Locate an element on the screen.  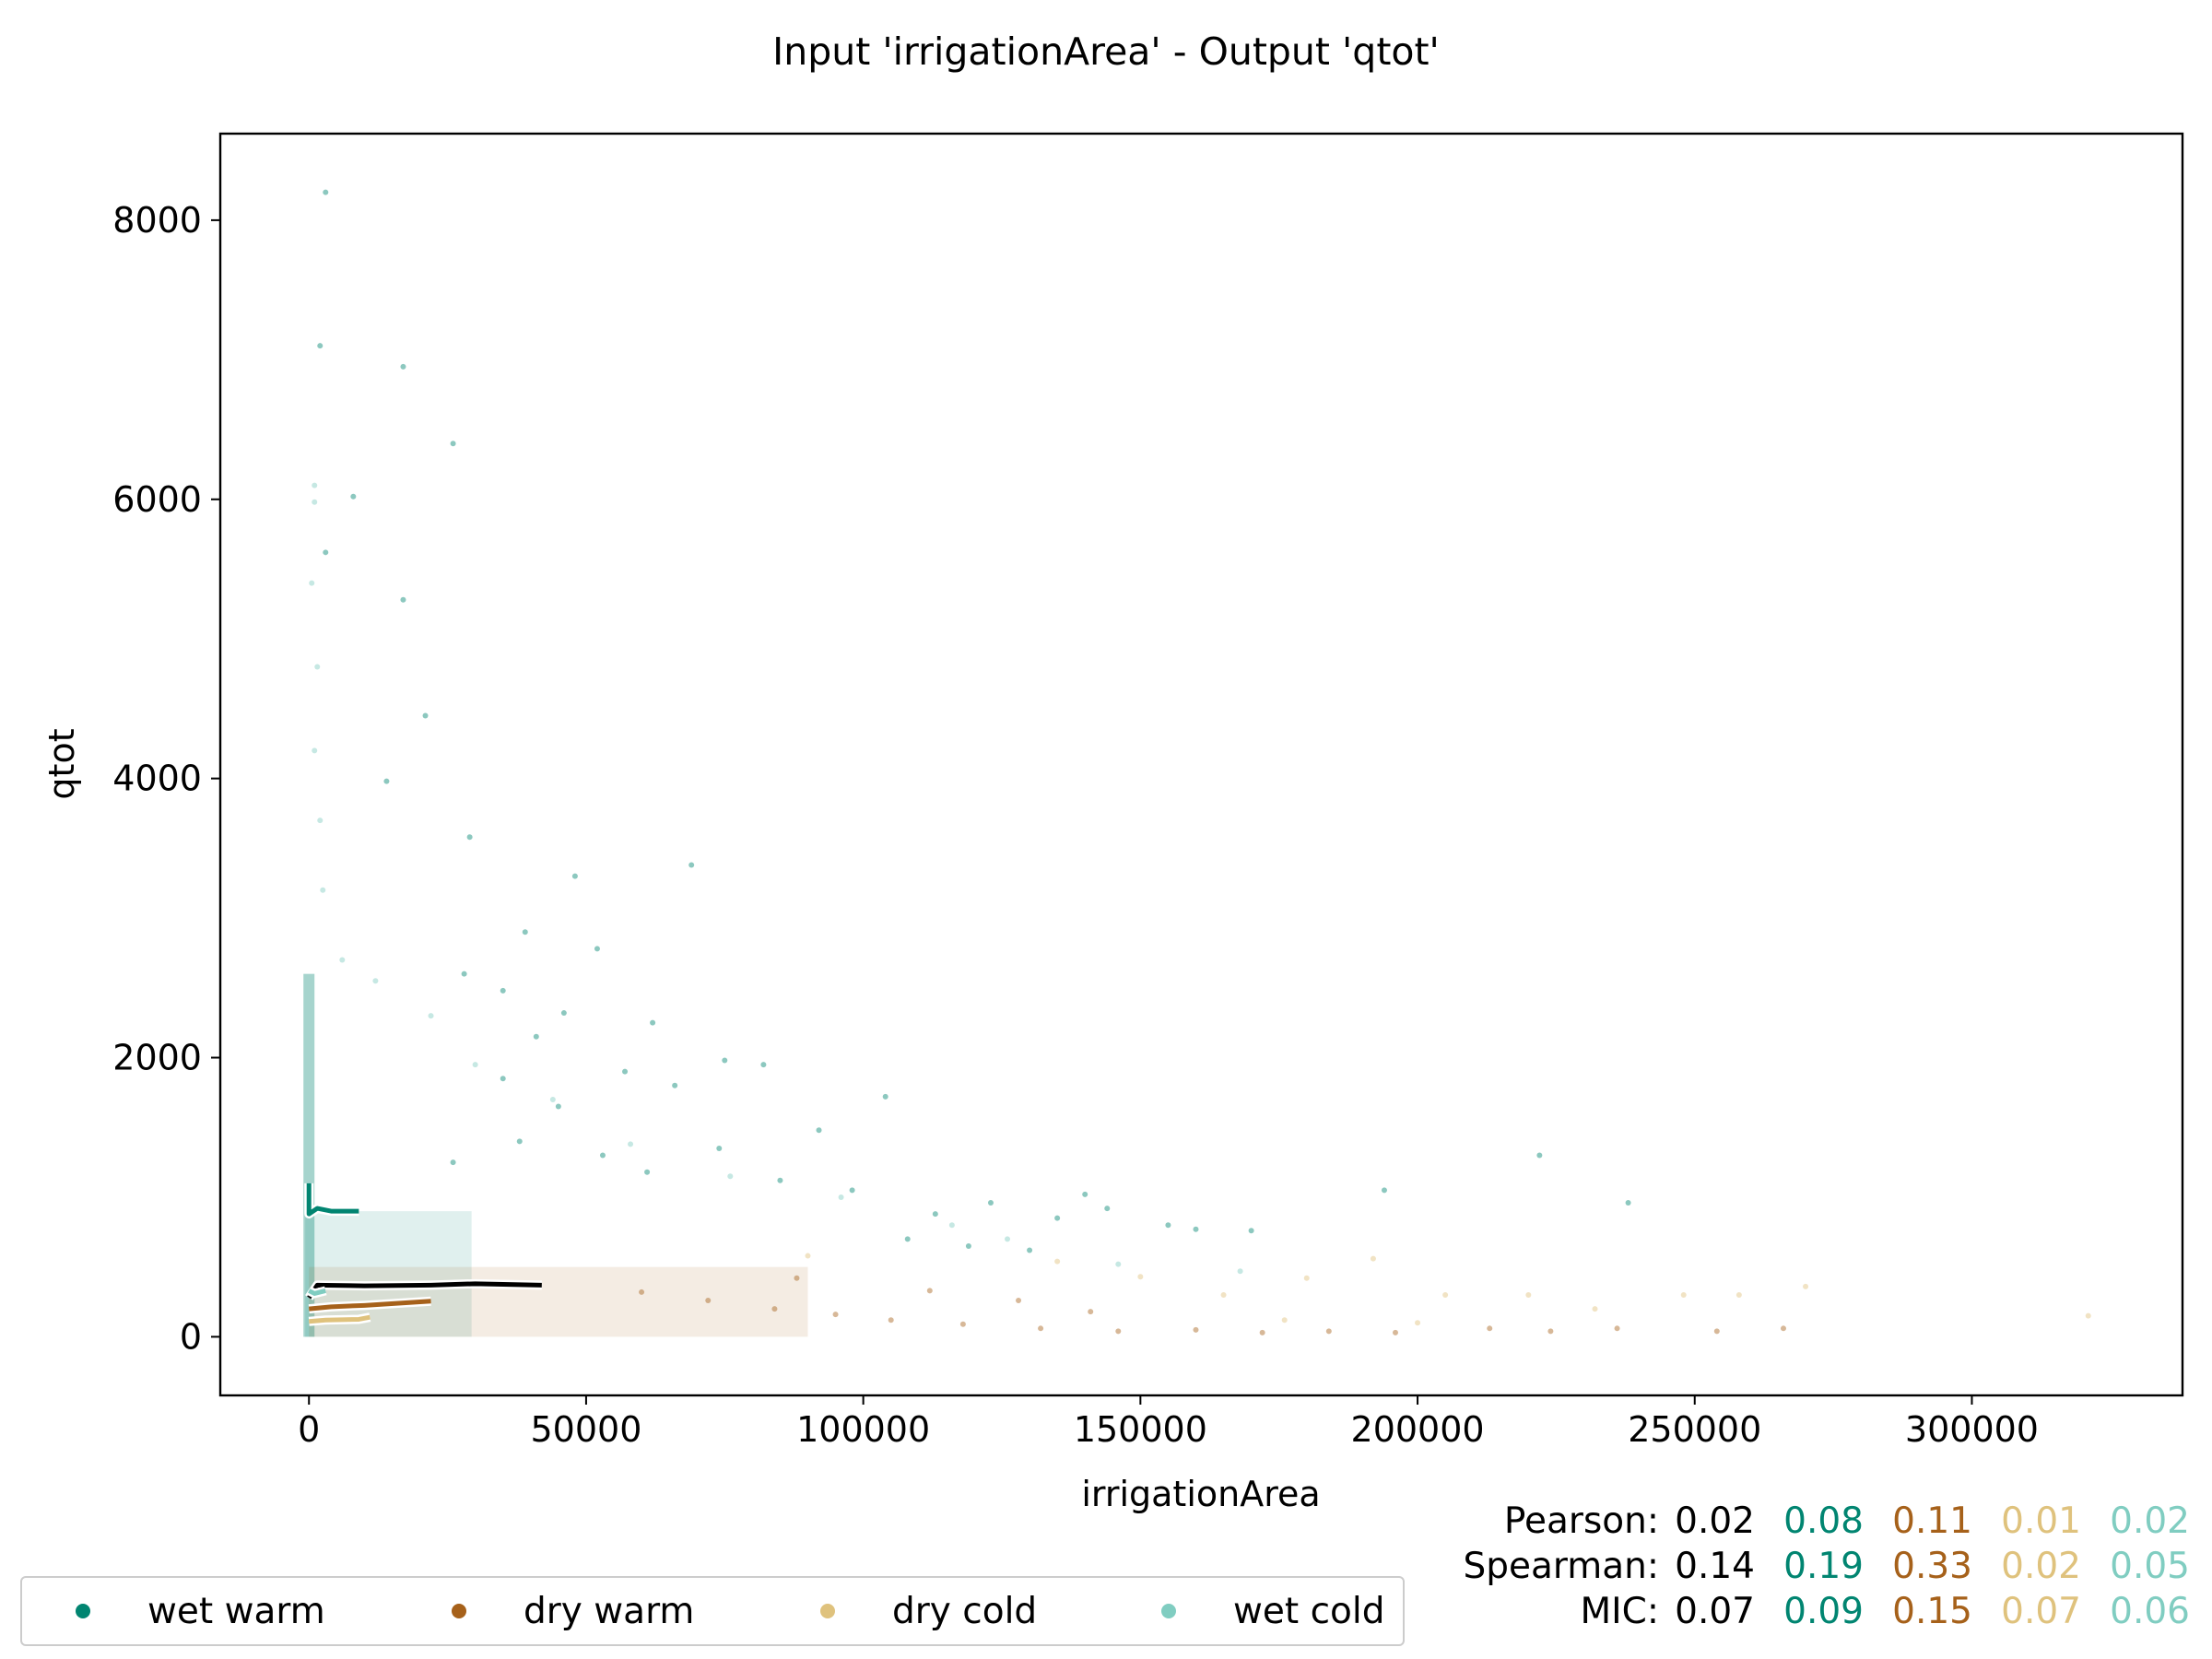
stats-value: 0.19 is located at coordinates (1823, 1566).